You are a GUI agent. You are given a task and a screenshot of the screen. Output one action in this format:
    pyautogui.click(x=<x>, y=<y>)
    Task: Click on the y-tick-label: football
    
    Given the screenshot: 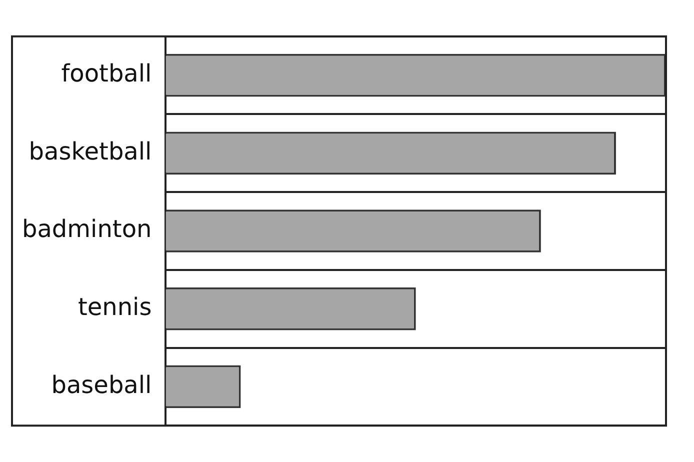 What is the action you would take?
    pyautogui.click(x=106, y=74)
    